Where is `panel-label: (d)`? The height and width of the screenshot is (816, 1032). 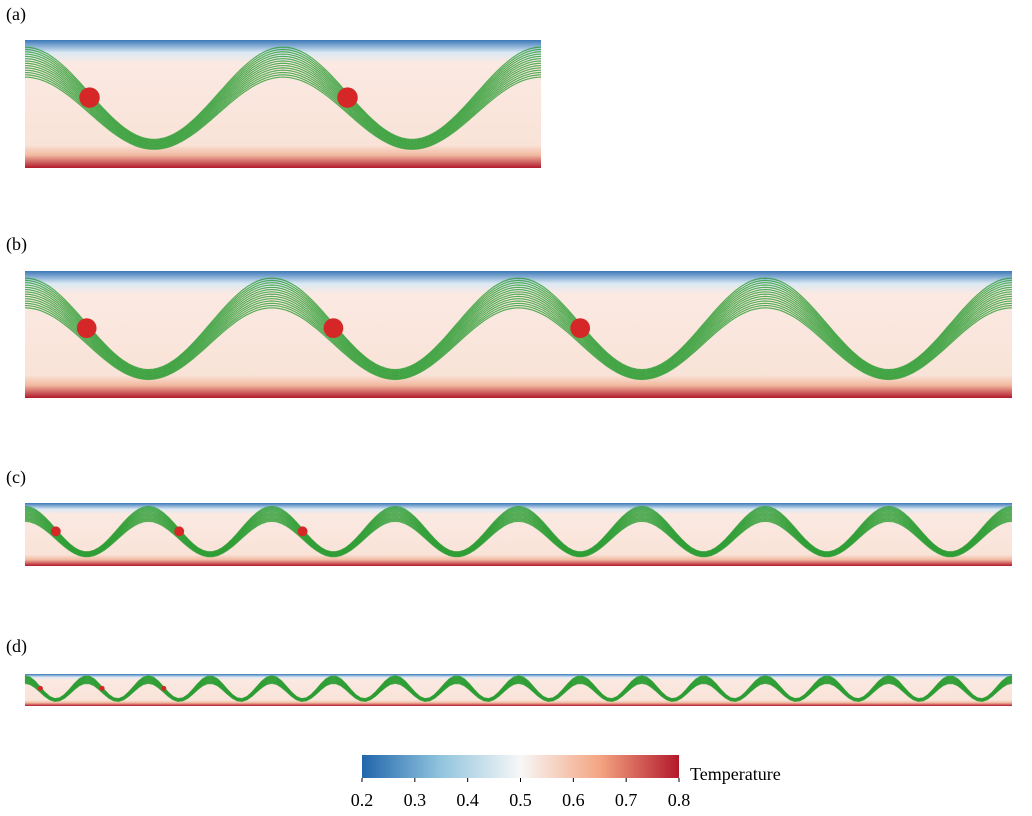 panel-label: (d) is located at coordinates (16, 646).